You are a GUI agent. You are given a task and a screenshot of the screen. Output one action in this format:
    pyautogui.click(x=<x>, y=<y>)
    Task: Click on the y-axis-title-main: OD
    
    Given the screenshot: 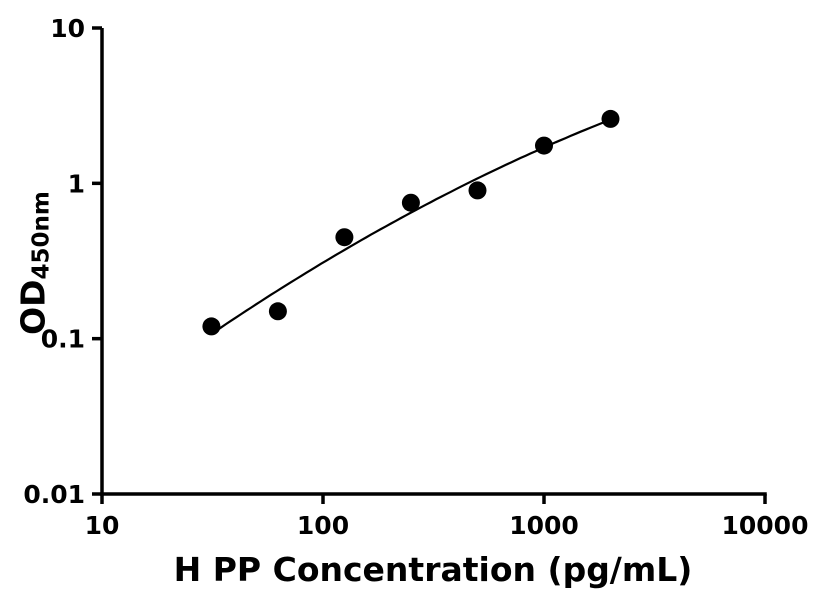 What is the action you would take?
    pyautogui.click(x=33, y=307)
    